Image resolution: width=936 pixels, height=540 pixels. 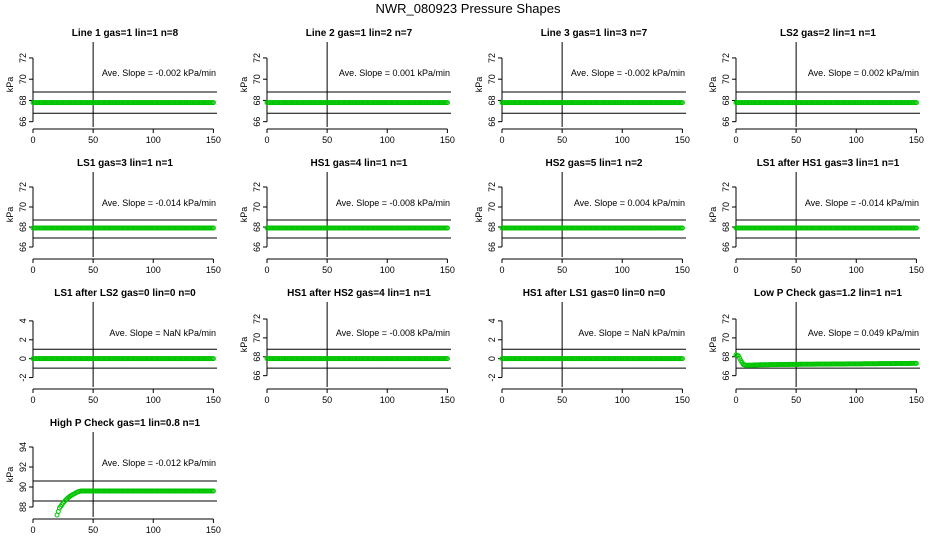 What do you see at coordinates (863, 333) in the screenshot?
I see `slope-annotation: Ave. Slope = 0.049 kPa/min` at bounding box center [863, 333].